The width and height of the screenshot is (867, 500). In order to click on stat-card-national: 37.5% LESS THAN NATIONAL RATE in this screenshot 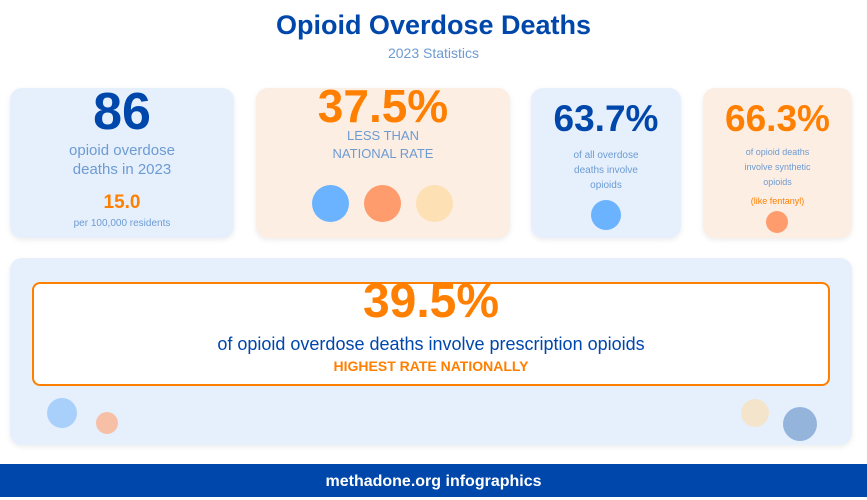, I will do `click(383, 163)`.